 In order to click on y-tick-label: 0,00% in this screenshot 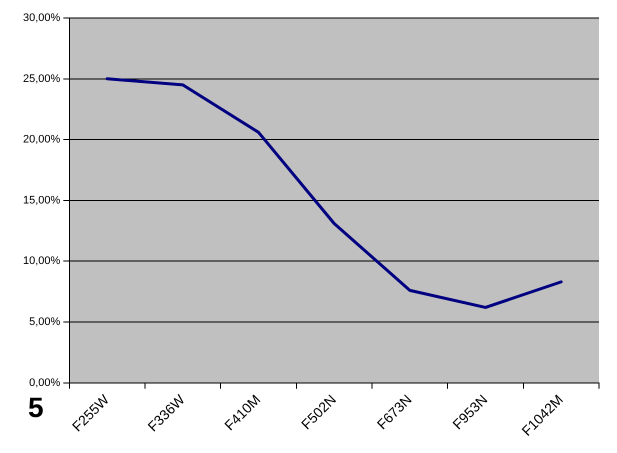, I will do `click(45, 382)`.